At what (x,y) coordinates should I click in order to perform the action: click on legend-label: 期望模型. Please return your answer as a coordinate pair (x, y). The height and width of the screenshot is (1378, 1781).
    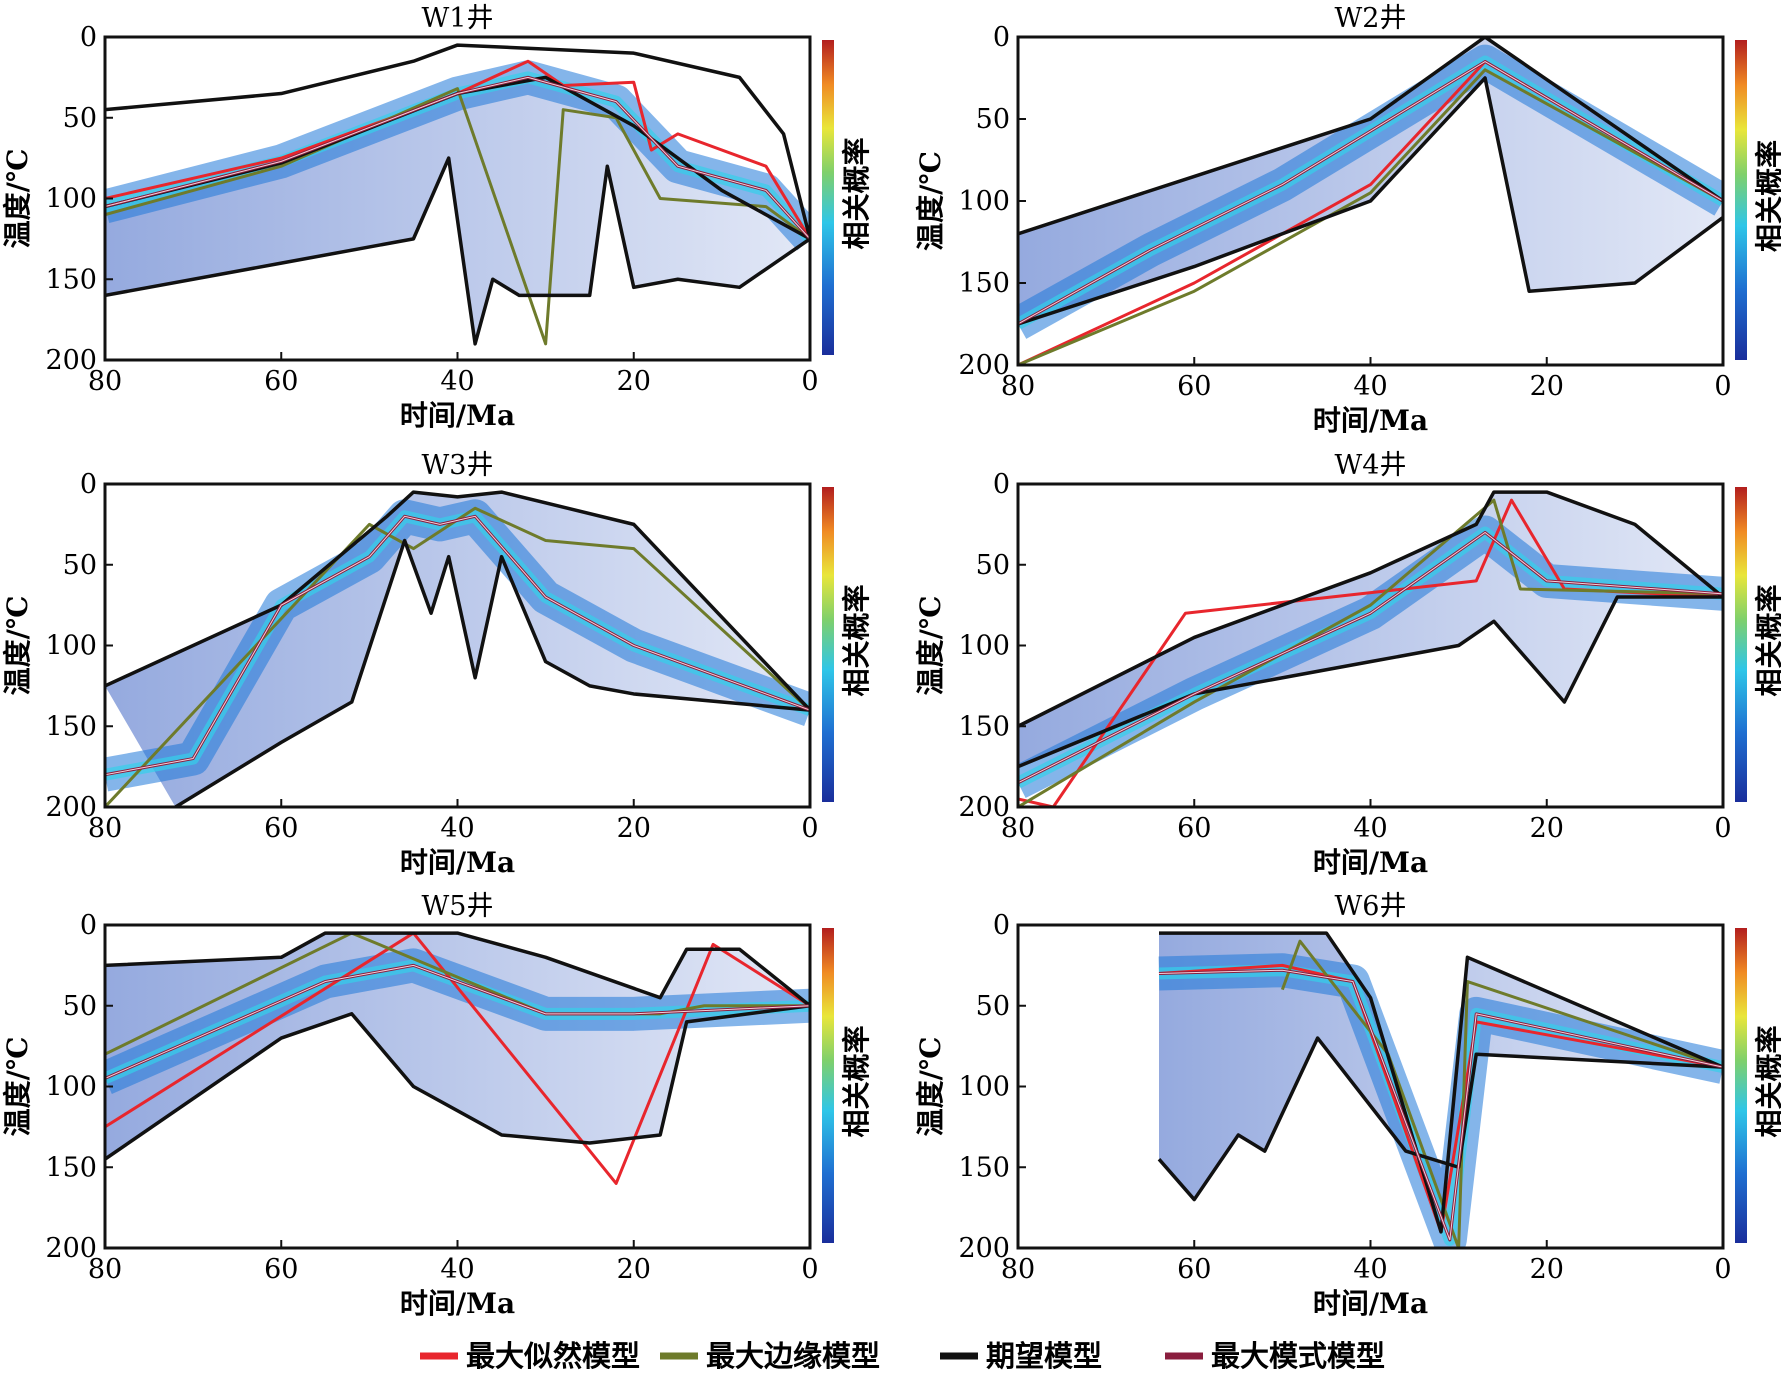
    Looking at the image, I should click on (1044, 1356).